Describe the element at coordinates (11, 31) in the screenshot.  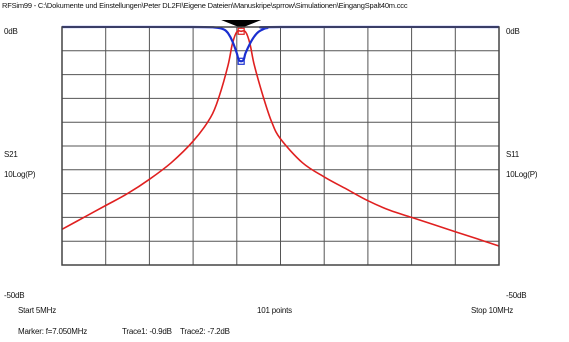
I see `y-left-top-label: 0dB` at that location.